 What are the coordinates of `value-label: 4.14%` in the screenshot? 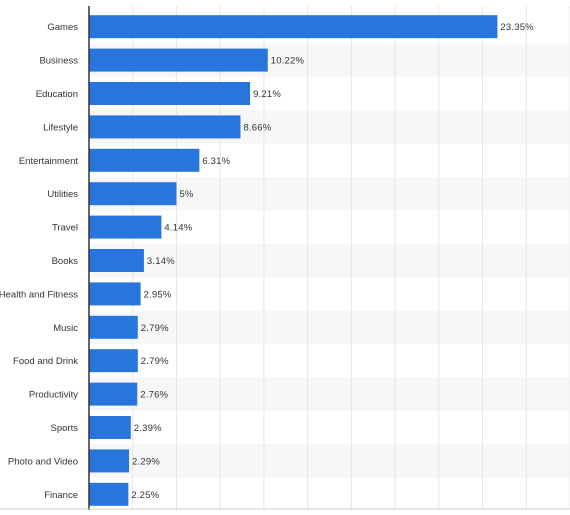 It's located at (178, 228).